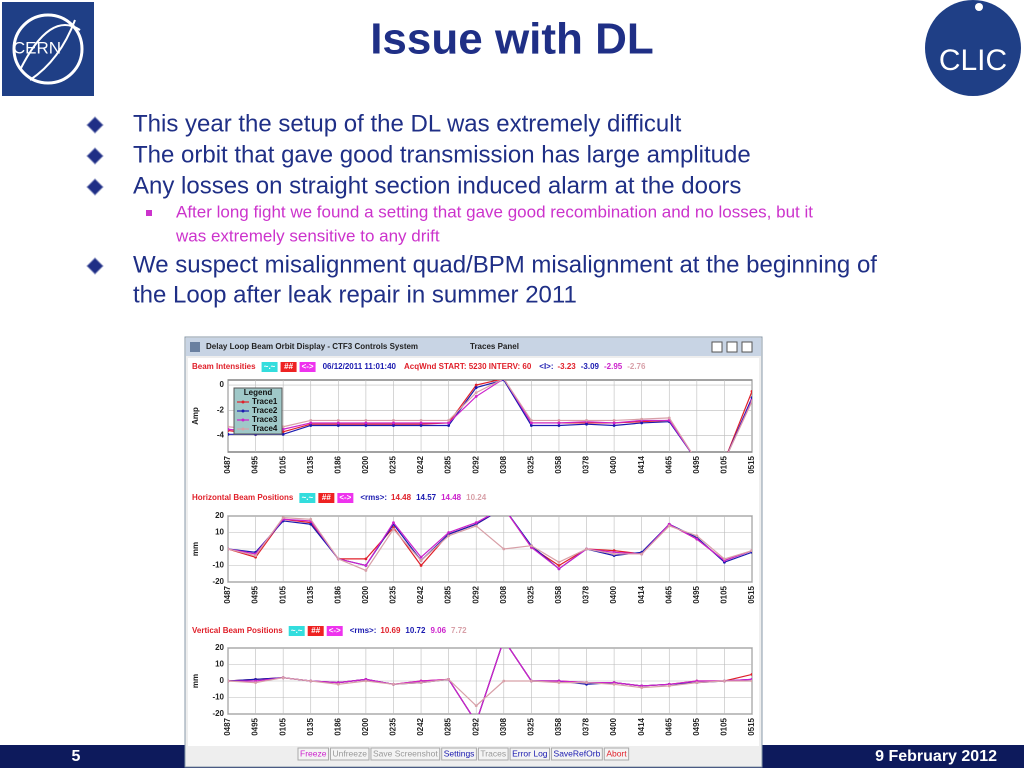 The width and height of the screenshot is (1024, 768). Describe the element at coordinates (315, 631) in the screenshot. I see `panel-control` at that location.